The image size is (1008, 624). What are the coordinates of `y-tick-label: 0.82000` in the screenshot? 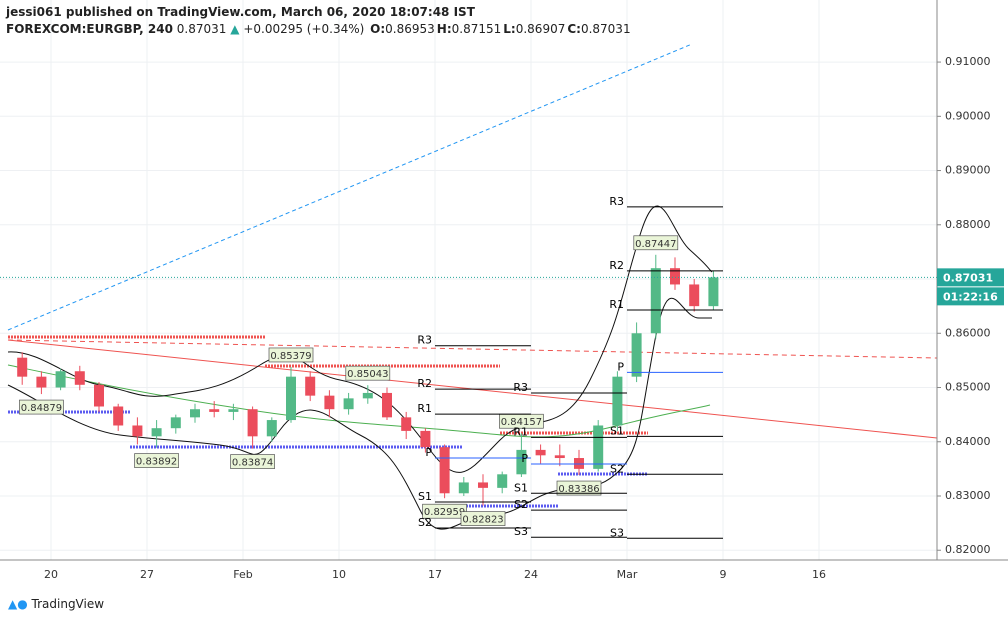 It's located at (968, 549).